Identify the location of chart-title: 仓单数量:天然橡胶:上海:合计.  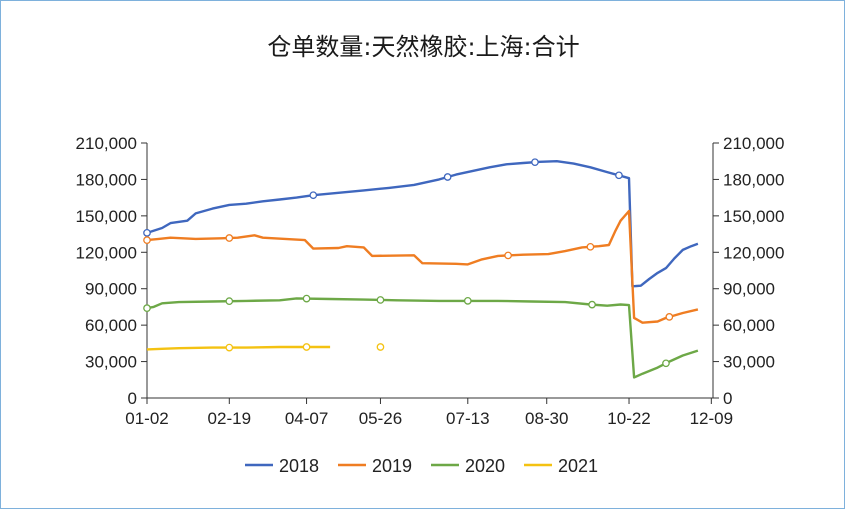
(423, 47).